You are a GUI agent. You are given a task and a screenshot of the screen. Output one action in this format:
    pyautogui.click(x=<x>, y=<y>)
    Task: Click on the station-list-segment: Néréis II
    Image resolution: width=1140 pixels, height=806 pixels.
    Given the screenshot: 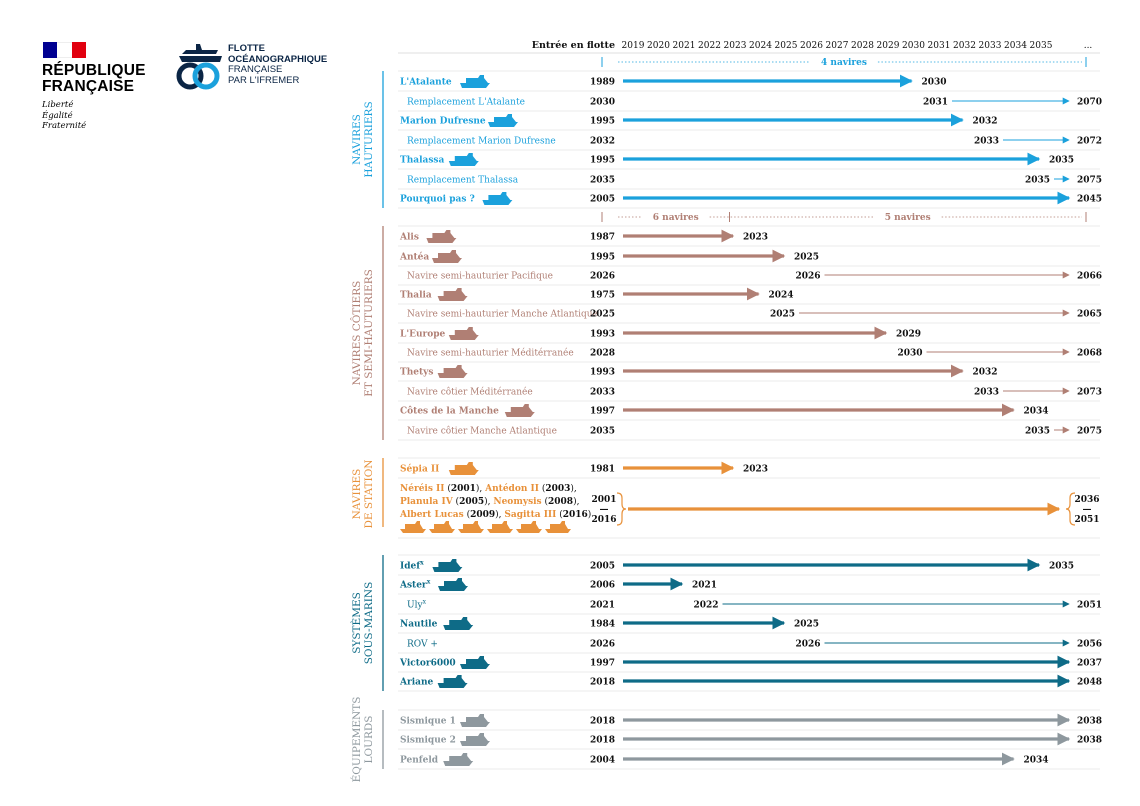 What is the action you would take?
    pyautogui.click(x=422, y=488)
    